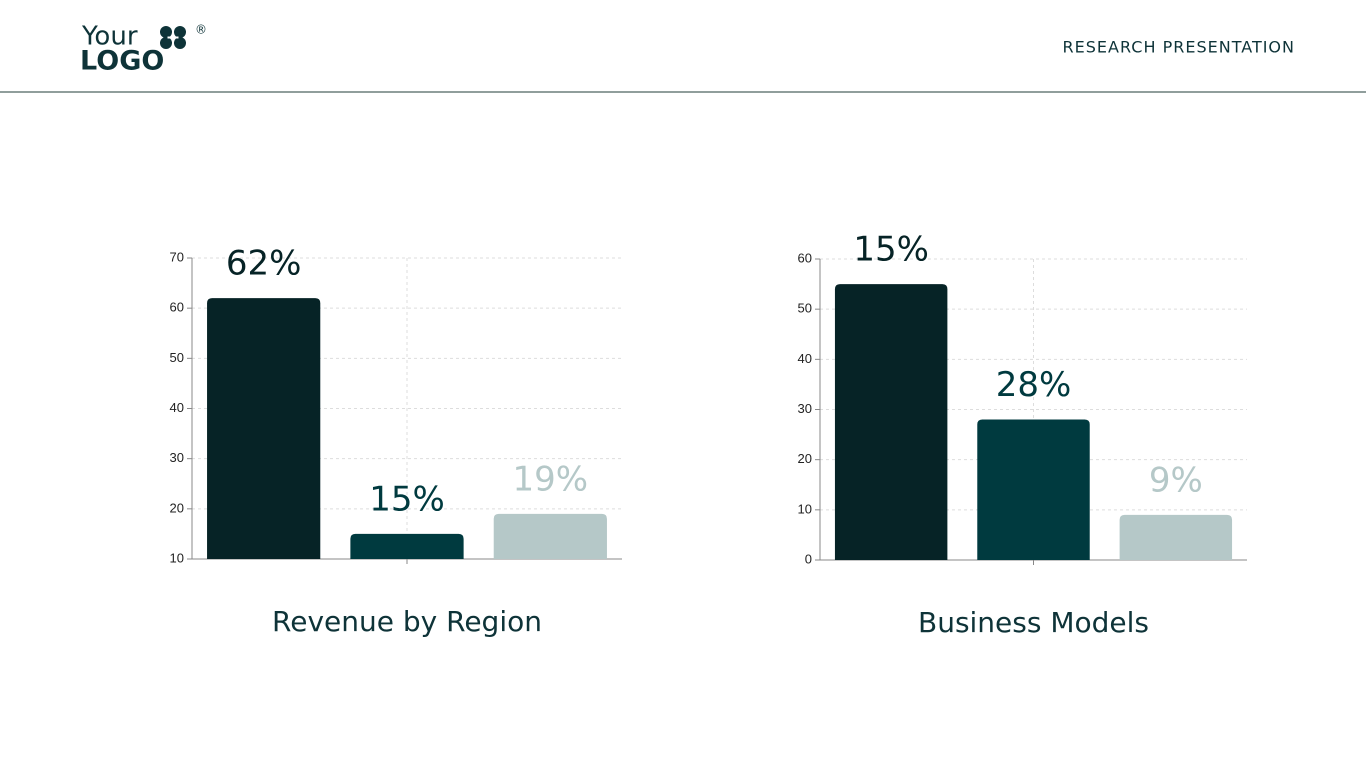 The height and width of the screenshot is (772, 1366). What do you see at coordinates (551, 479) in the screenshot?
I see `value-label: 19%` at bounding box center [551, 479].